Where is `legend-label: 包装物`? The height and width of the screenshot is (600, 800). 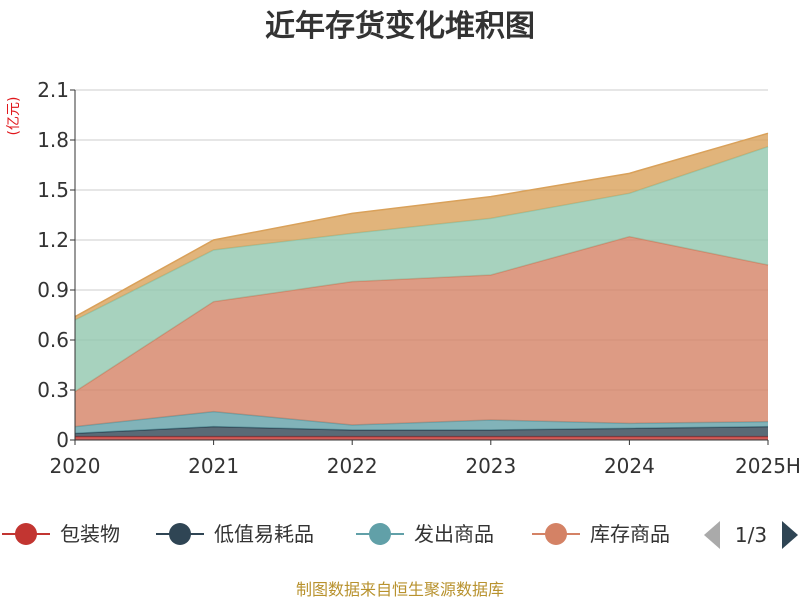
legend-label: 包装物 is located at coordinates (90, 534).